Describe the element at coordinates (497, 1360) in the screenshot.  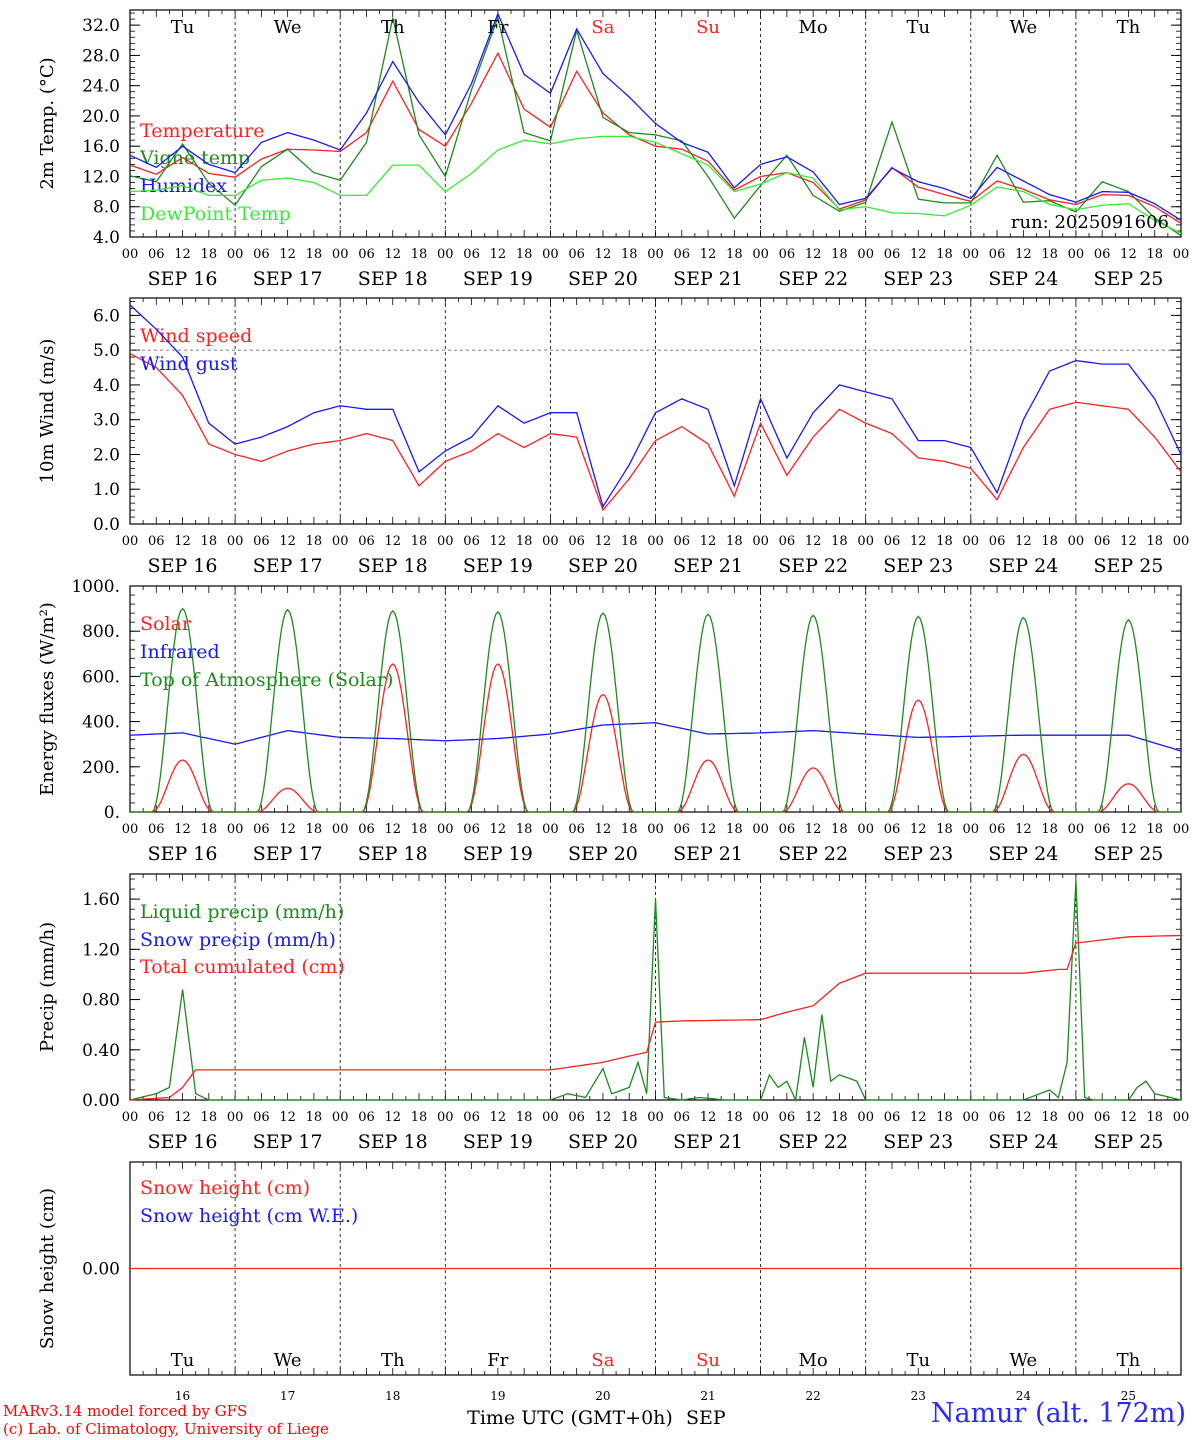
I see `weekday-label: Fr` at that location.